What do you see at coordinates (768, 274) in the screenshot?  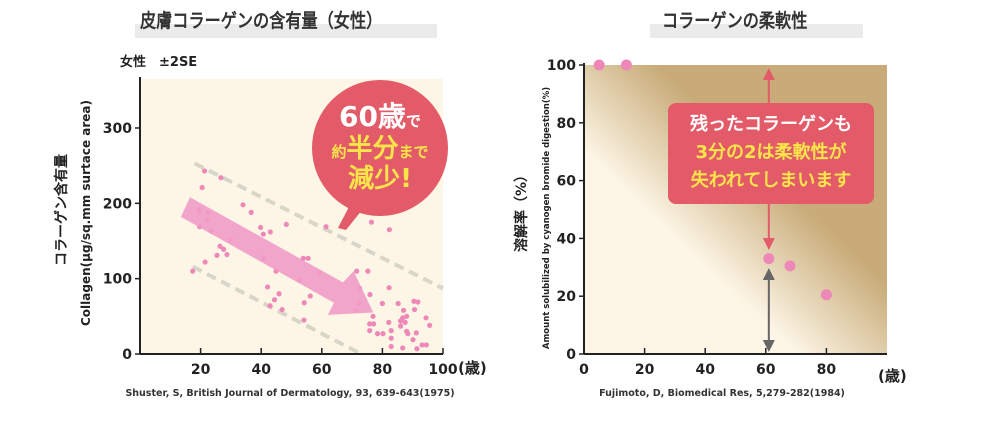 I see `gray-arrow-head-up` at bounding box center [768, 274].